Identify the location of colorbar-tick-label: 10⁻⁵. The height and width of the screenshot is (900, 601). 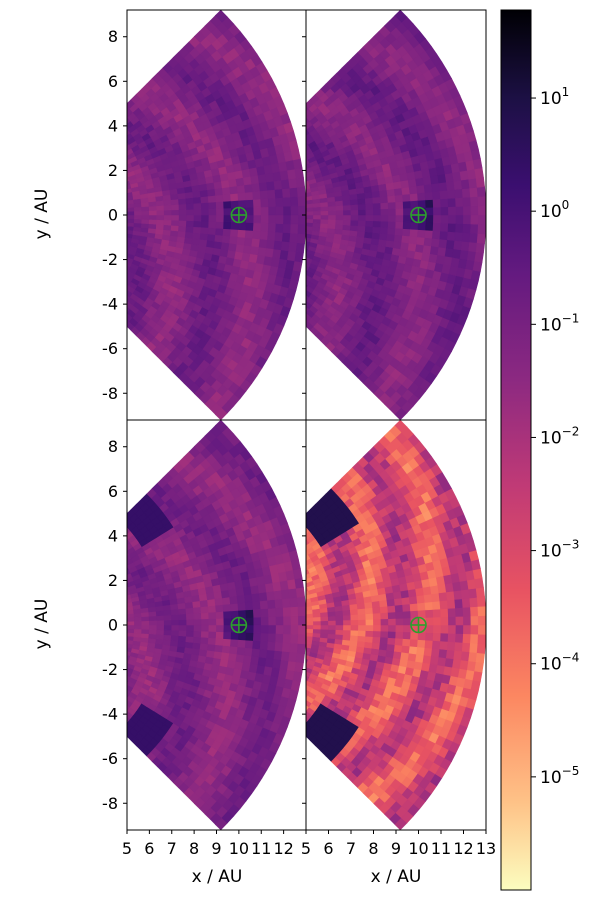
(559, 776).